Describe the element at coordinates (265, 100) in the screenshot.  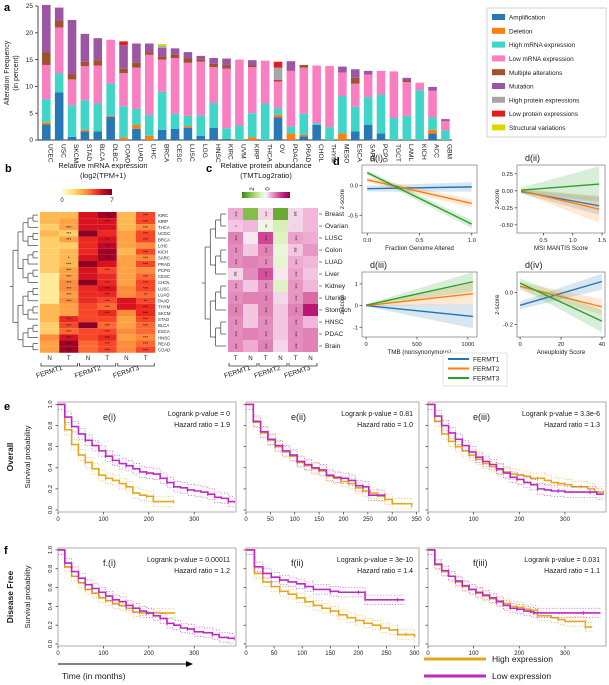
I see `bar-THCA` at that location.